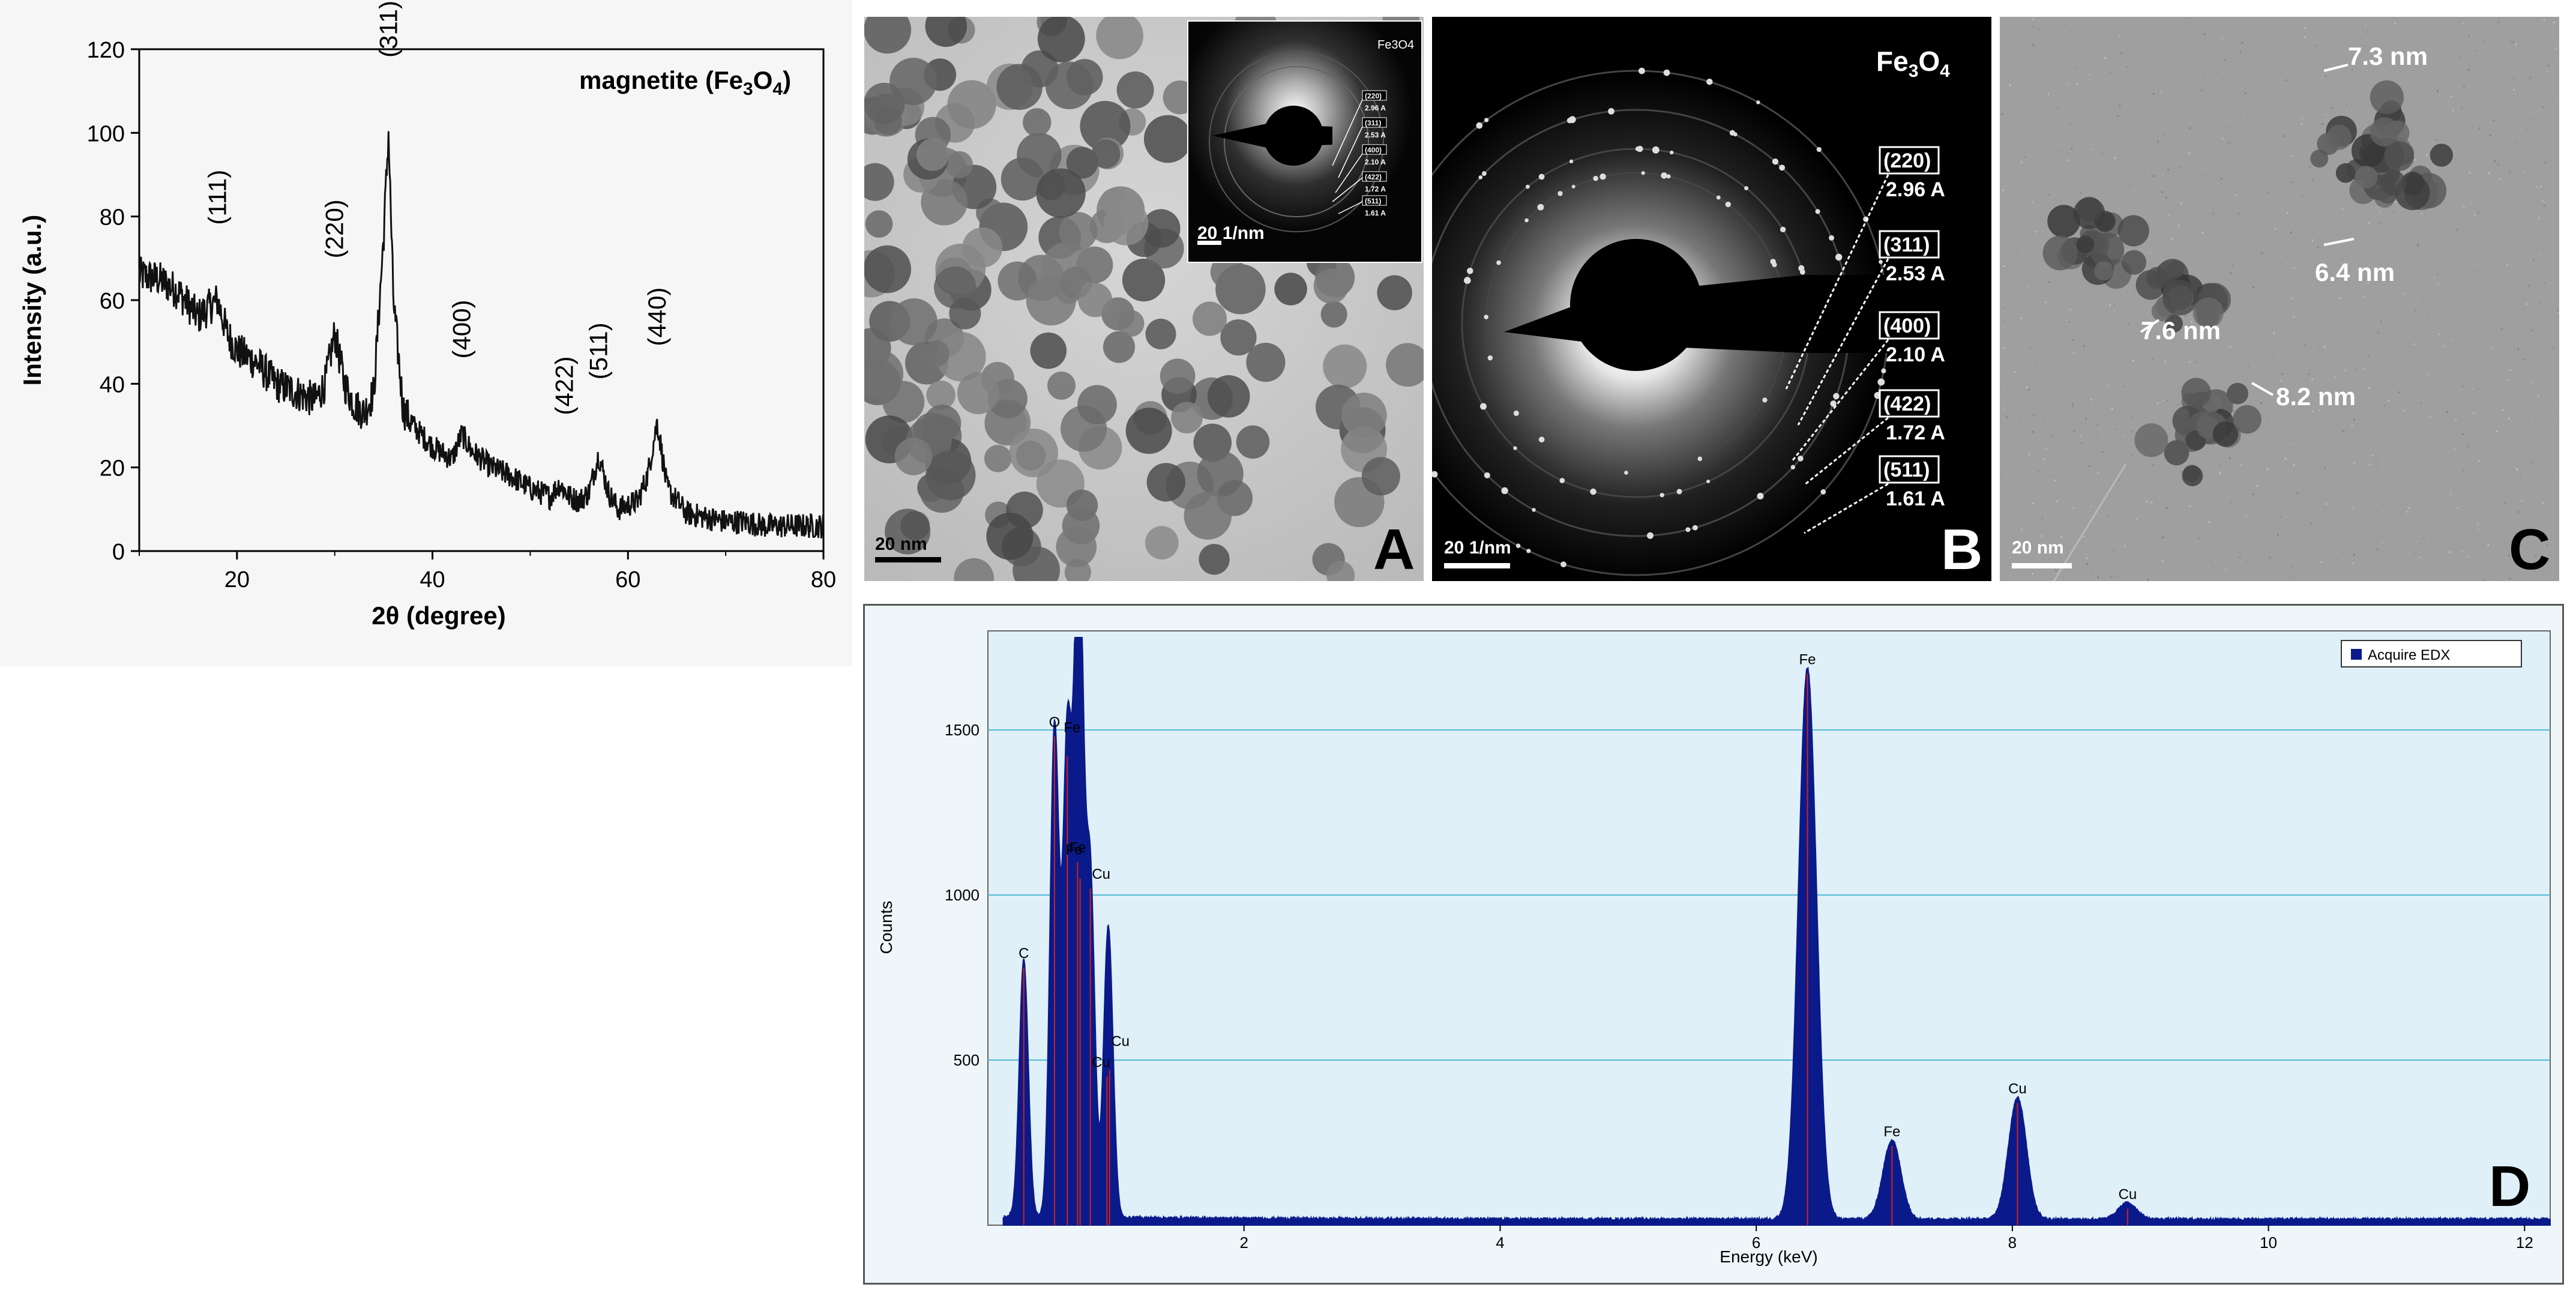  Describe the element at coordinates (32, 300) in the screenshot. I see `xrd-y-axis-label: Intensity (a.u.)` at that location.